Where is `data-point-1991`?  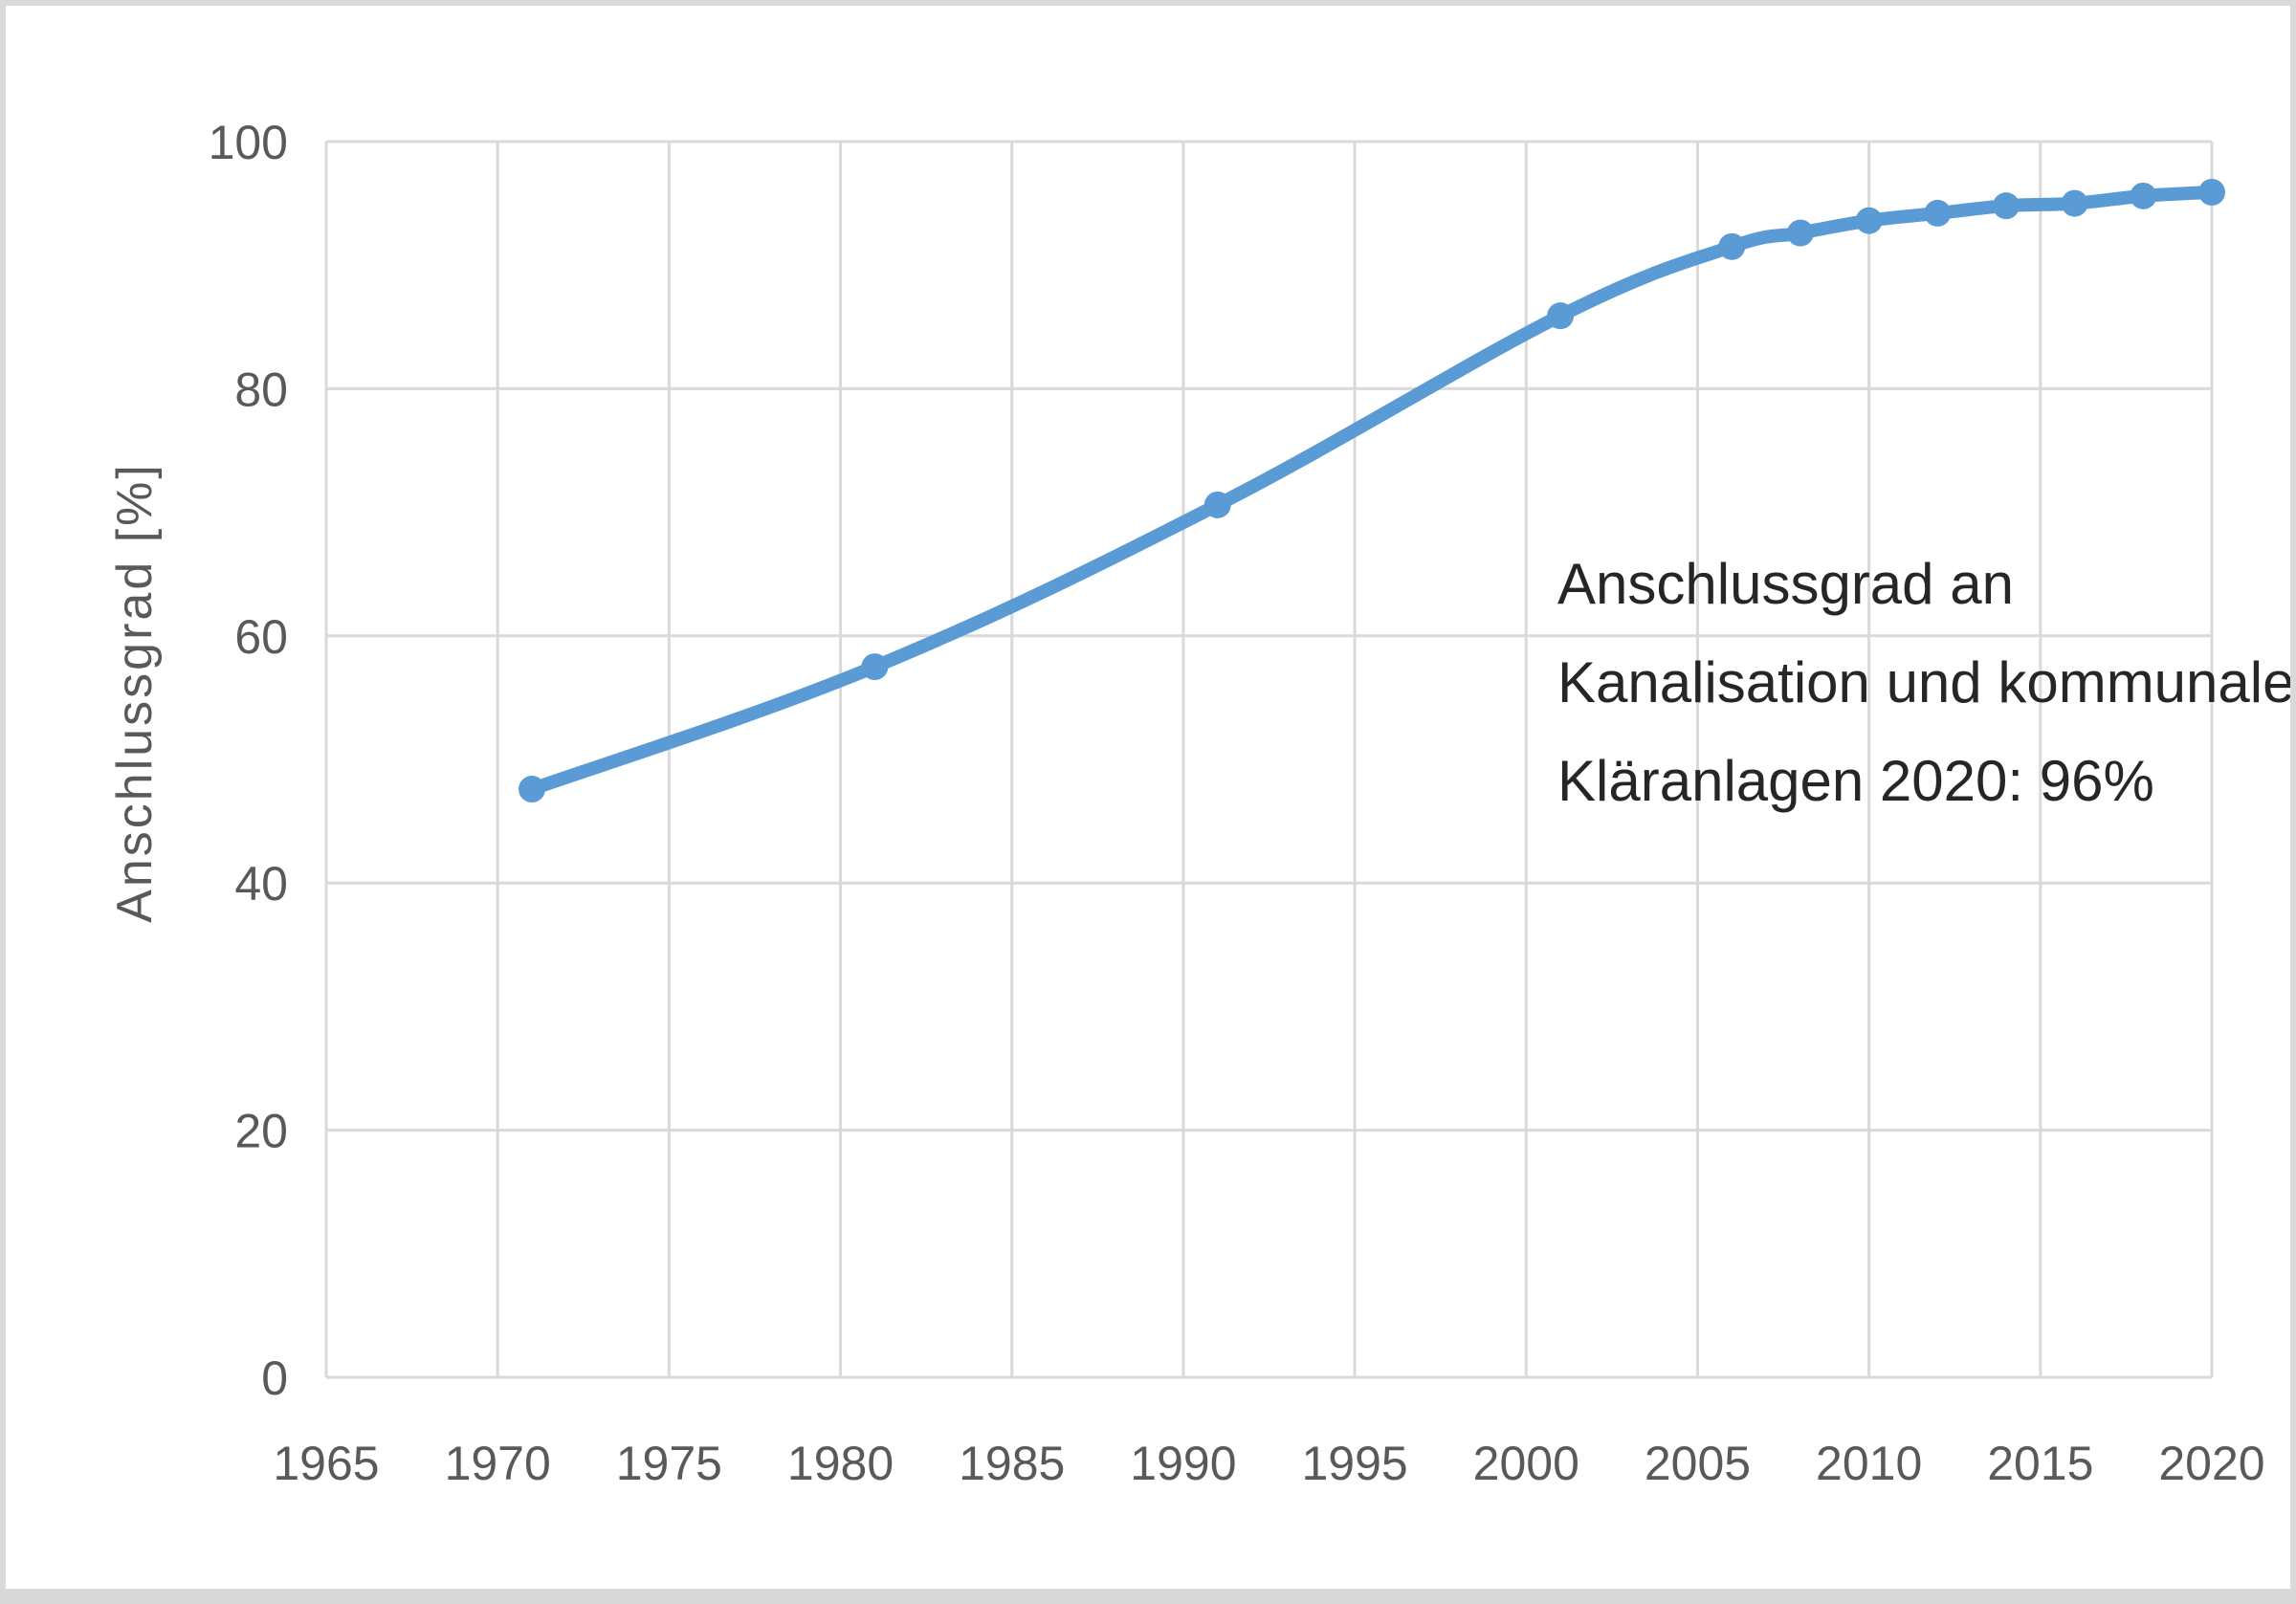
data-point-1991 is located at coordinates (1217, 505).